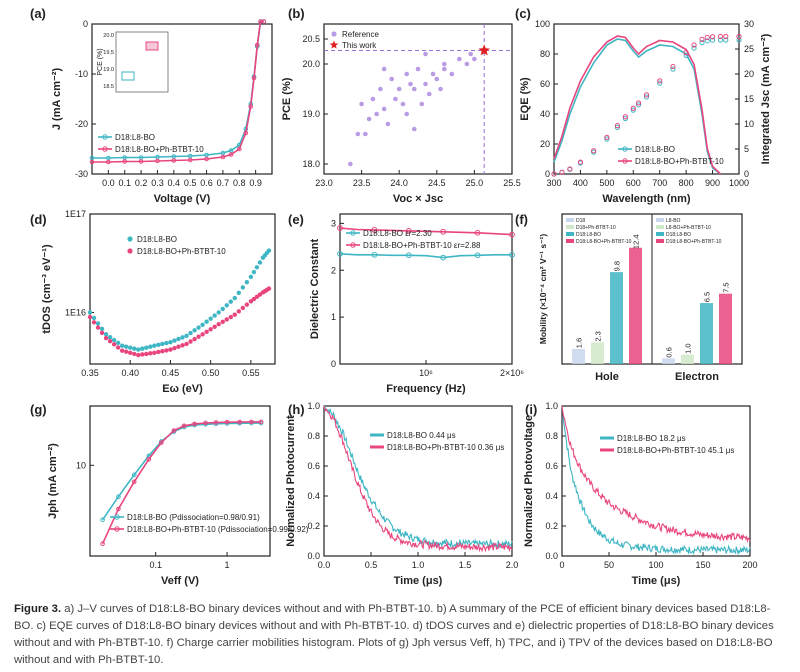 This screenshot has width=800, height=672. Describe the element at coordinates (311, 114) in the screenshot. I see `y-tick-label: 19.0` at that location.